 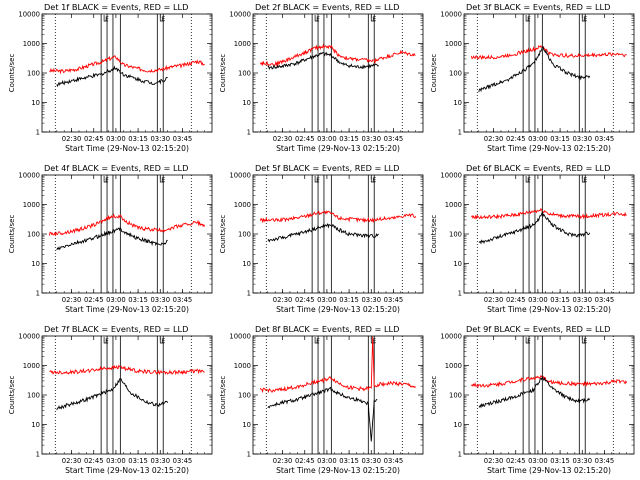 What do you see at coordinates (116, 7) in the screenshot?
I see `chart-title: Det 1f BLACK = Events, RED = LLD` at bounding box center [116, 7].